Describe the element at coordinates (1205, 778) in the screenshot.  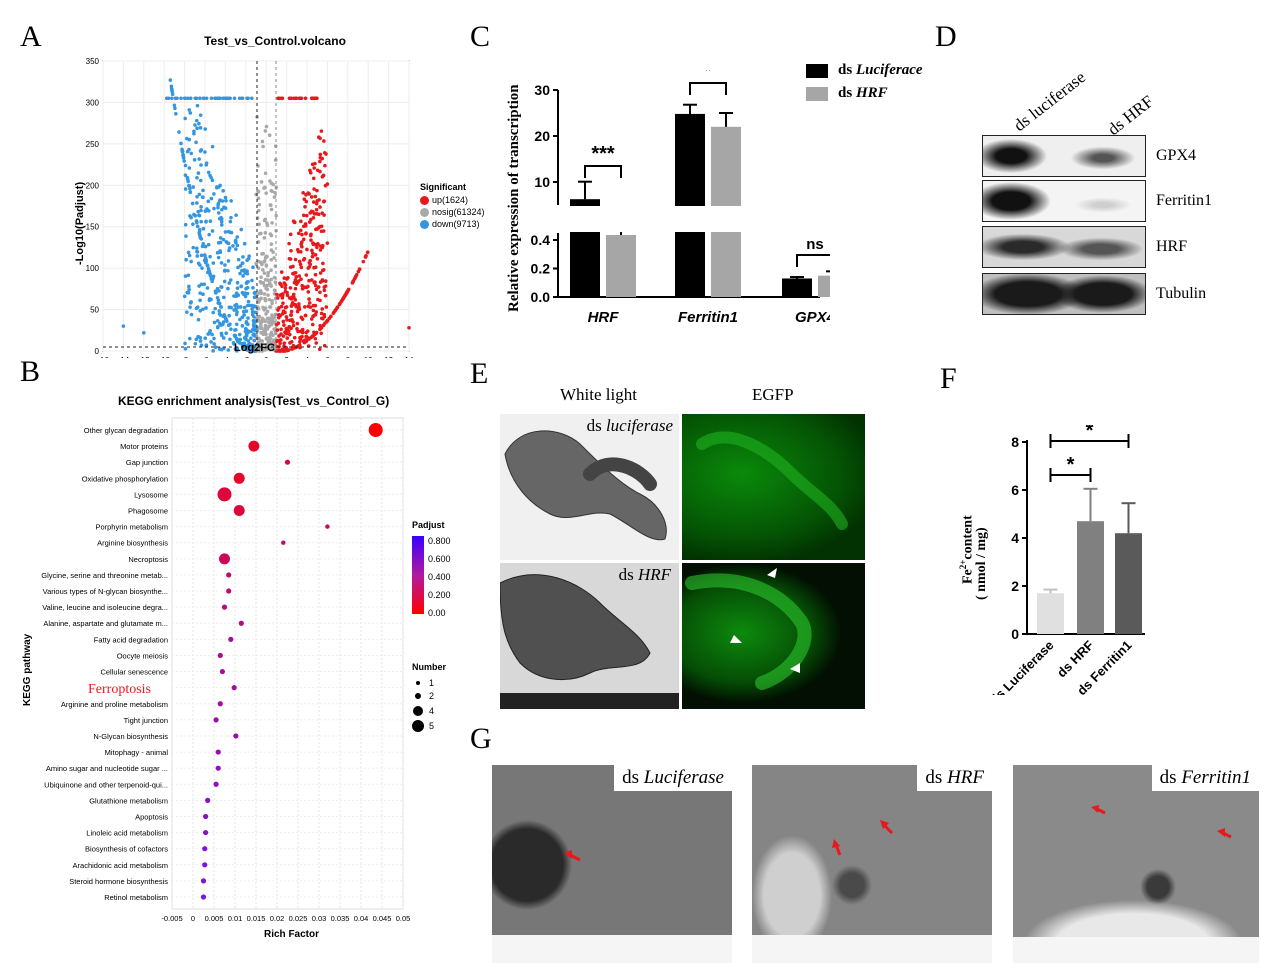
I see `tem-label-ferritin1: ds Ferritin1` at that location.